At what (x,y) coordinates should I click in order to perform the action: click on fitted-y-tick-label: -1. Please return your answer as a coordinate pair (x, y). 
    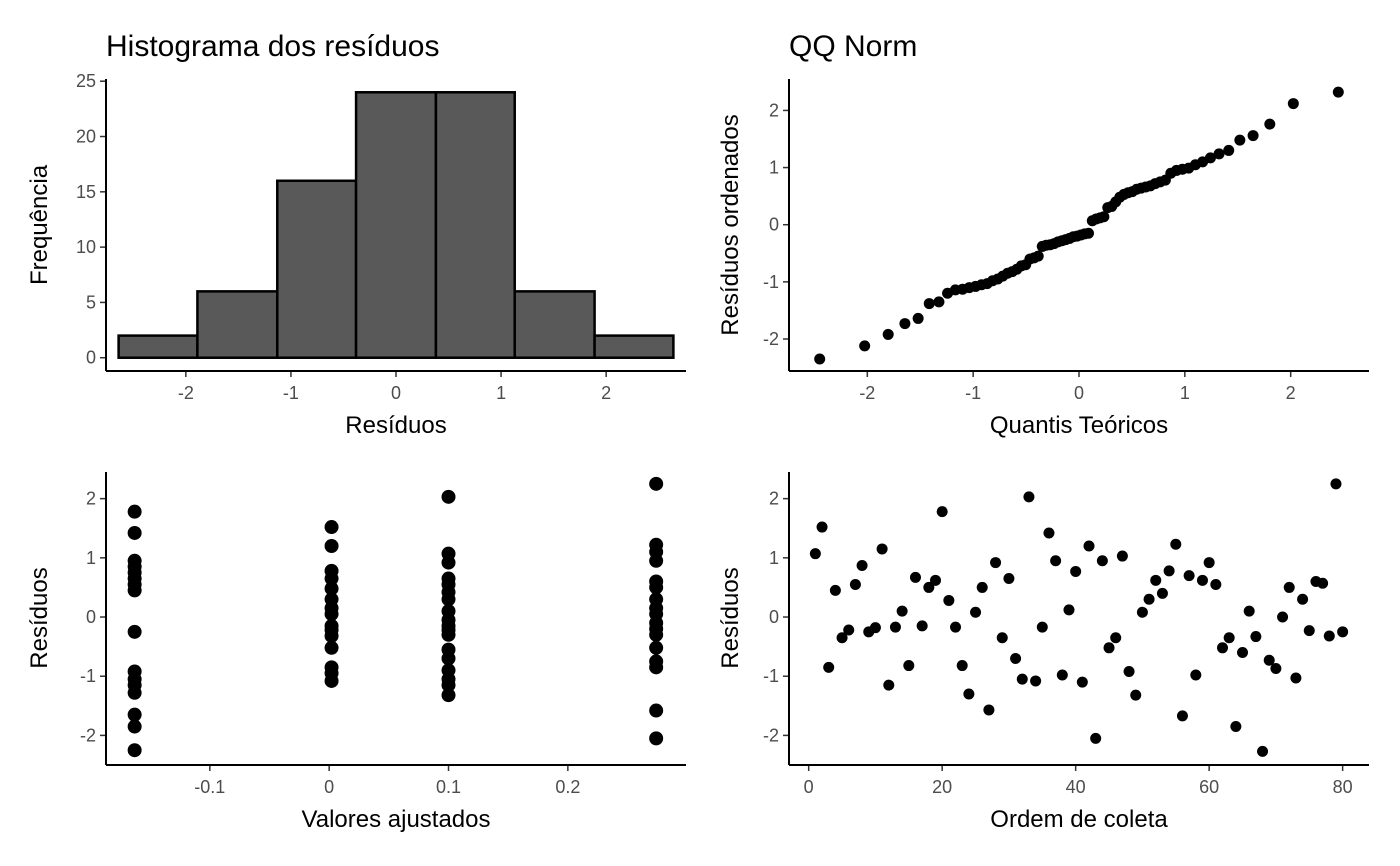
    Looking at the image, I should click on (88, 676).